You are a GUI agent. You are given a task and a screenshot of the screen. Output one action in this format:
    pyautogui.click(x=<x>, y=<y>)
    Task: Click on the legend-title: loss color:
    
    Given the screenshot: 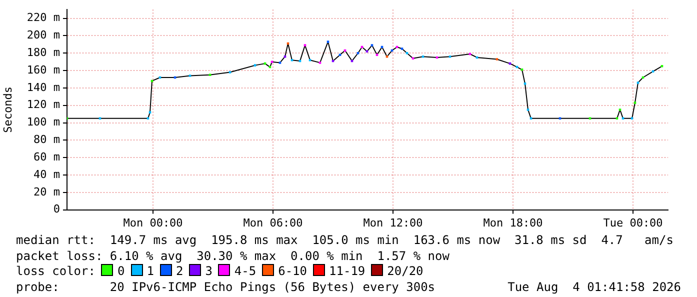 What is the action you would take?
    pyautogui.click(x=56, y=271)
    